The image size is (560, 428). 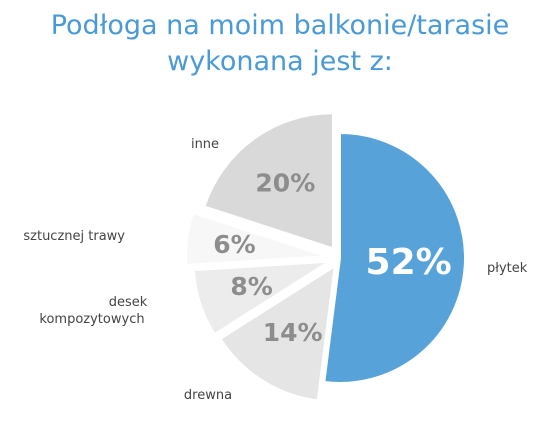 I want to click on pie-category-label-inne: inne, so click(x=205, y=144).